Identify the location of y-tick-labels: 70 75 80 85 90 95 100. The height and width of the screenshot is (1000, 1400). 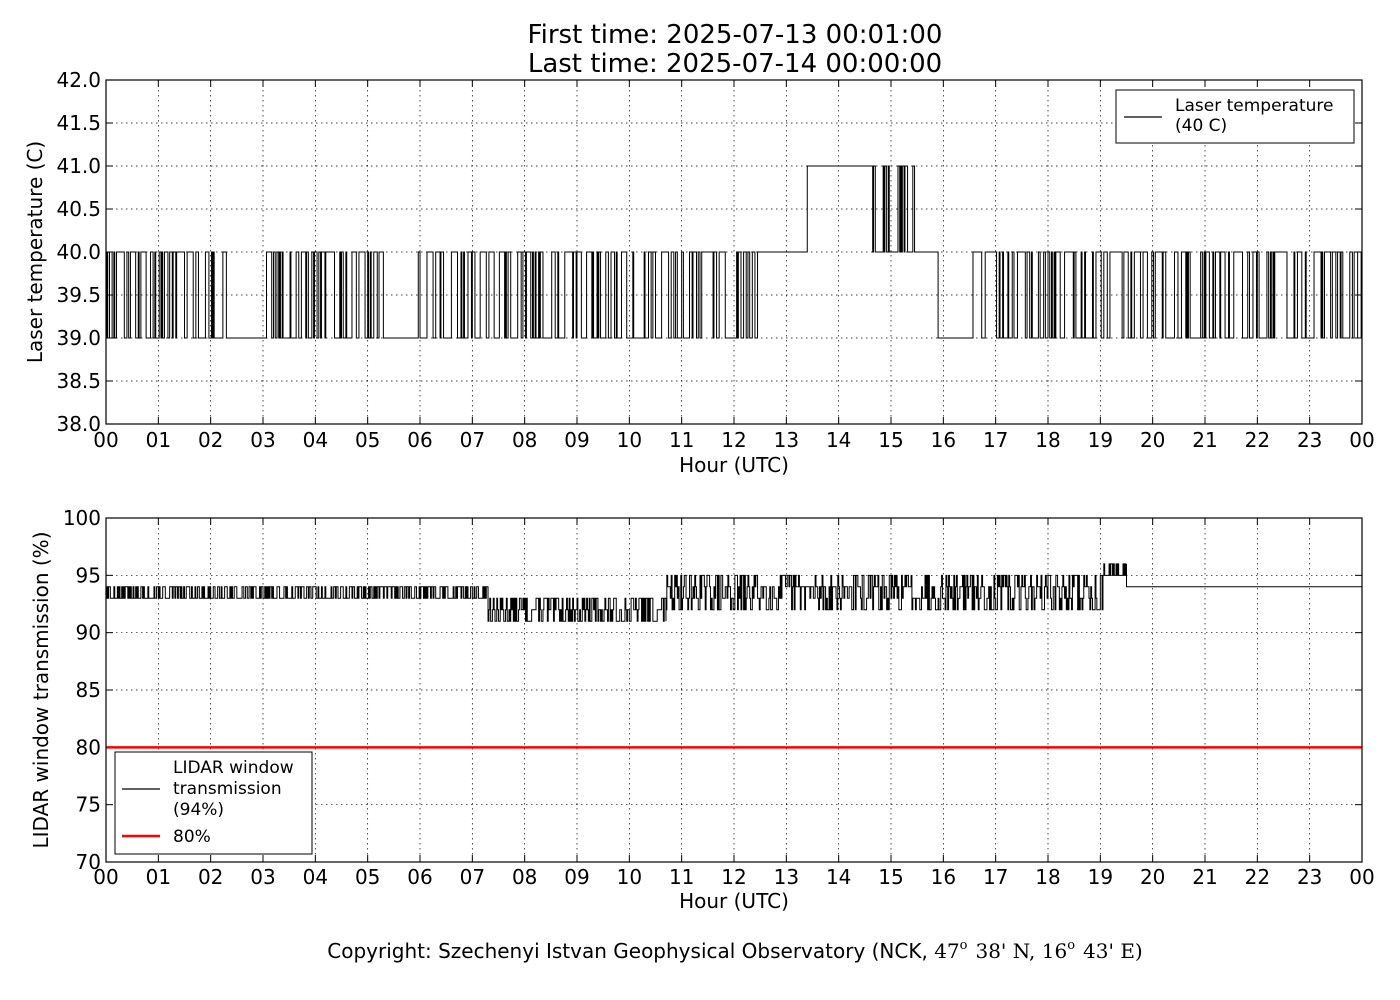
(82, 690).